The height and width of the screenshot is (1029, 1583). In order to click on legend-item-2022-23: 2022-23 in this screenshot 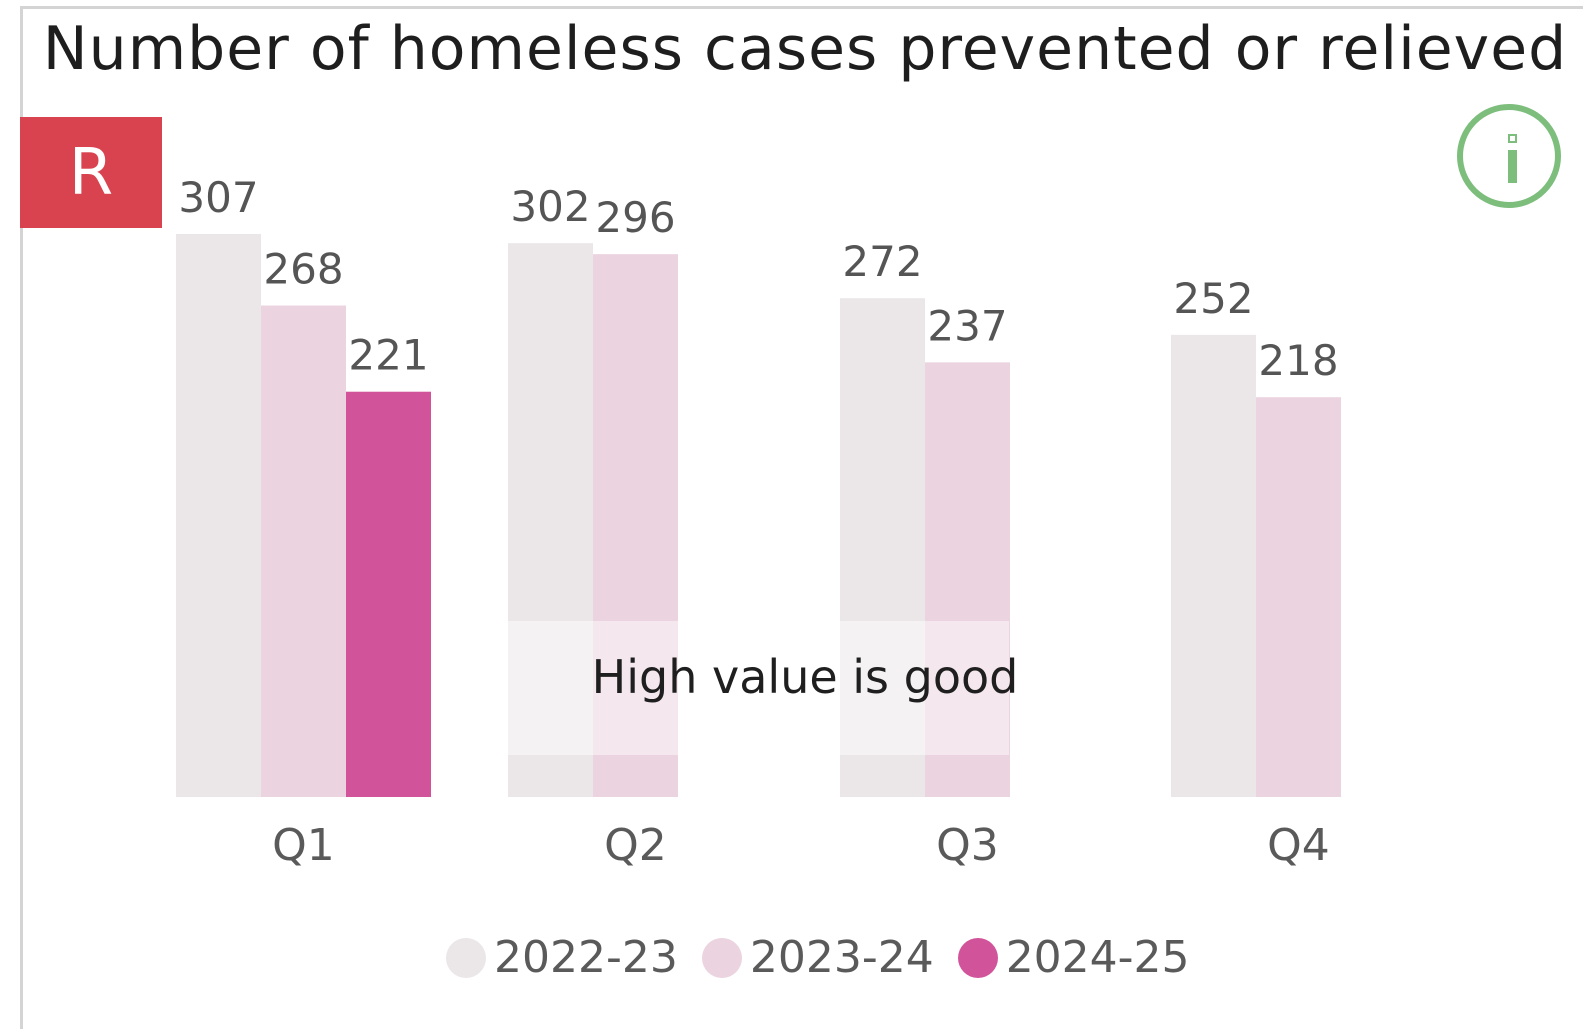, I will do `click(562, 957)`.